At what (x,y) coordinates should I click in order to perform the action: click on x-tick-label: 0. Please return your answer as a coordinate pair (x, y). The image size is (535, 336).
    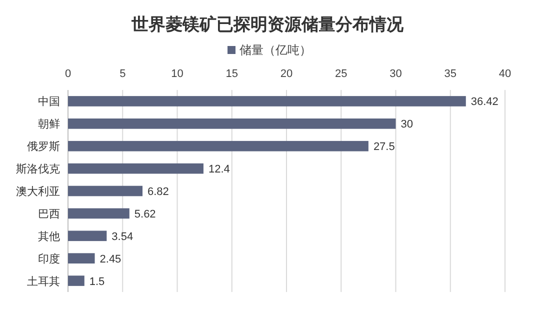
    Looking at the image, I should click on (68, 74).